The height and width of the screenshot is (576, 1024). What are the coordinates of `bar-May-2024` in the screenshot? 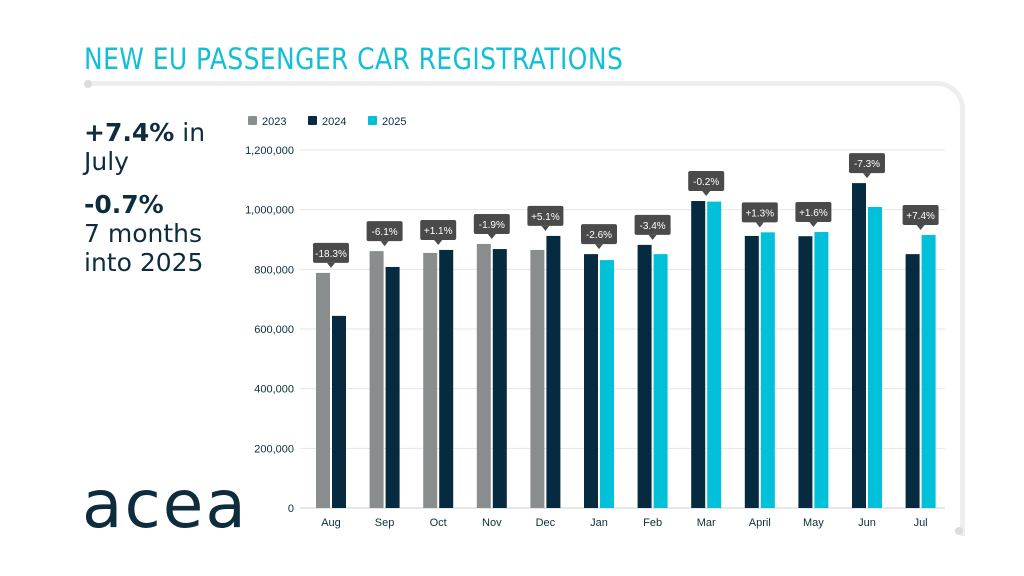 It's located at (805, 372).